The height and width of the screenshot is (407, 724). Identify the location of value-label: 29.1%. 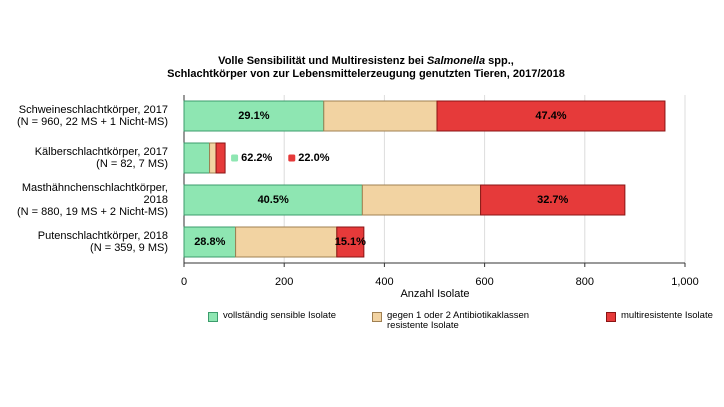
(253, 116).